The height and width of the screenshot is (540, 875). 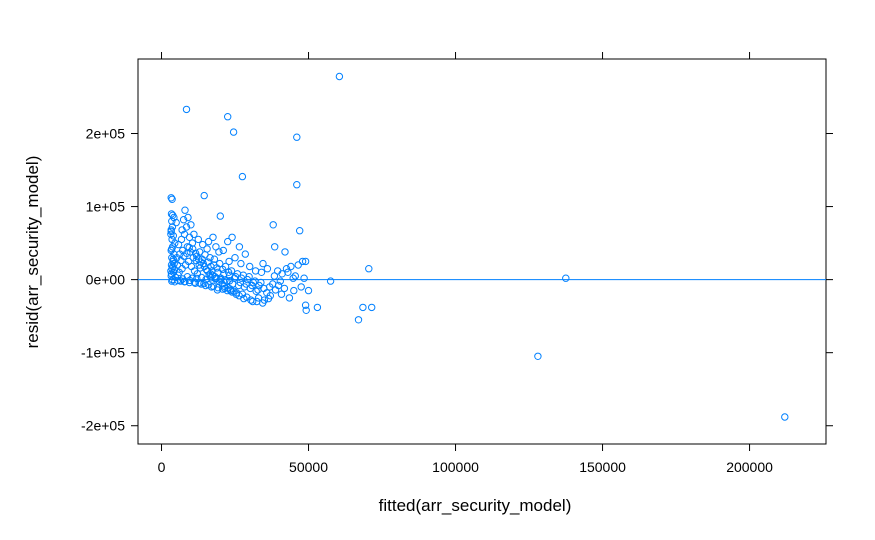 What do you see at coordinates (106, 280) in the screenshot?
I see `y-tick-label: 0e+00` at bounding box center [106, 280].